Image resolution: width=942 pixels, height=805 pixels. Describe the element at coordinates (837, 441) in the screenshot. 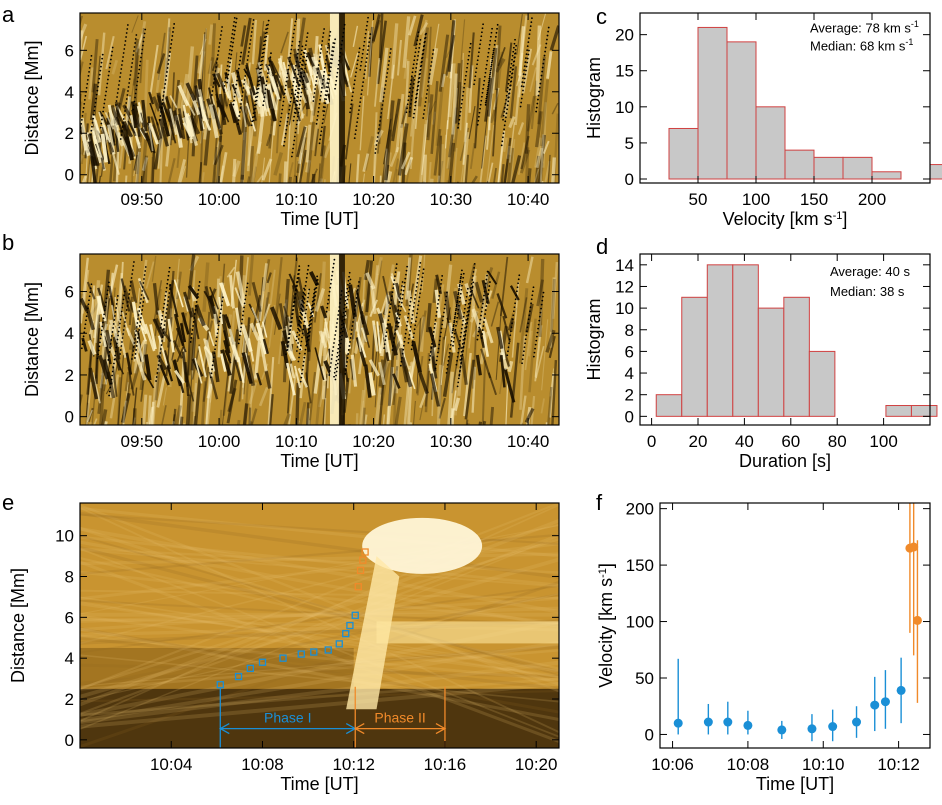

I see `panel-d-xtick-label: 80` at that location.